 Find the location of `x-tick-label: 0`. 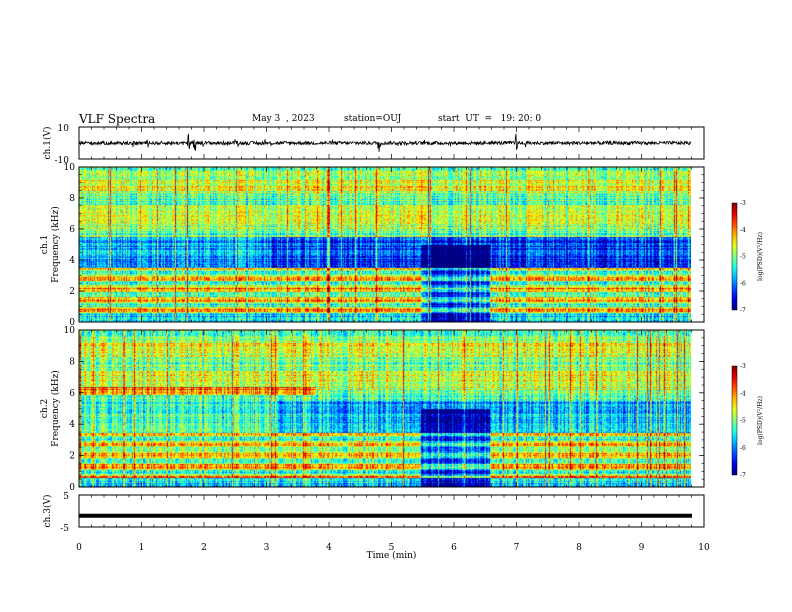

x-tick-label: 0 is located at coordinates (79, 548).